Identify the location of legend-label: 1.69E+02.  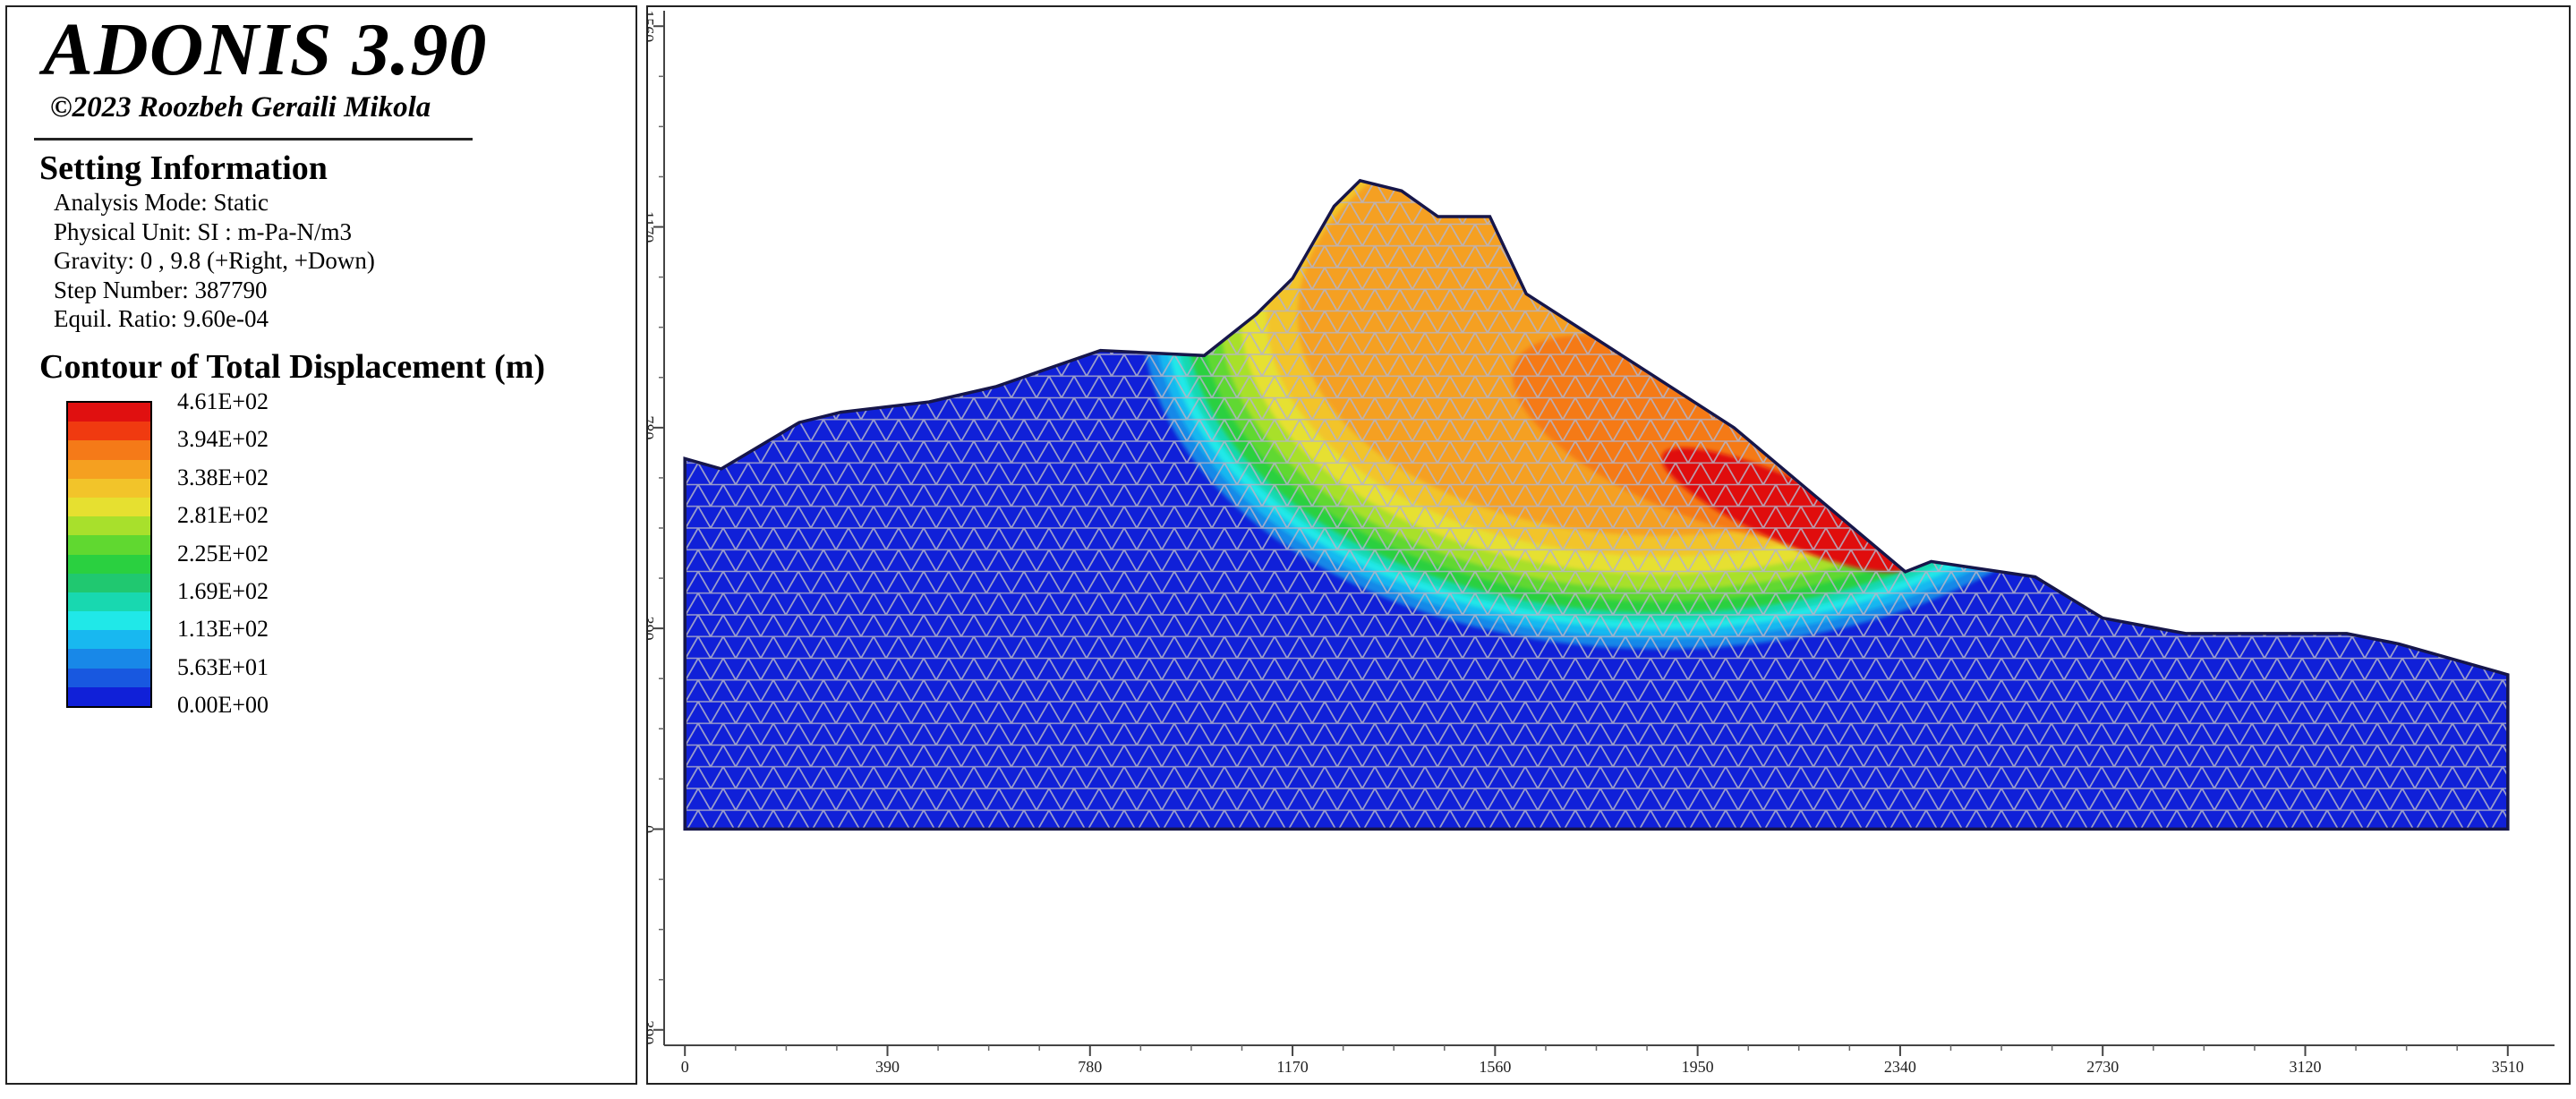
(223, 591).